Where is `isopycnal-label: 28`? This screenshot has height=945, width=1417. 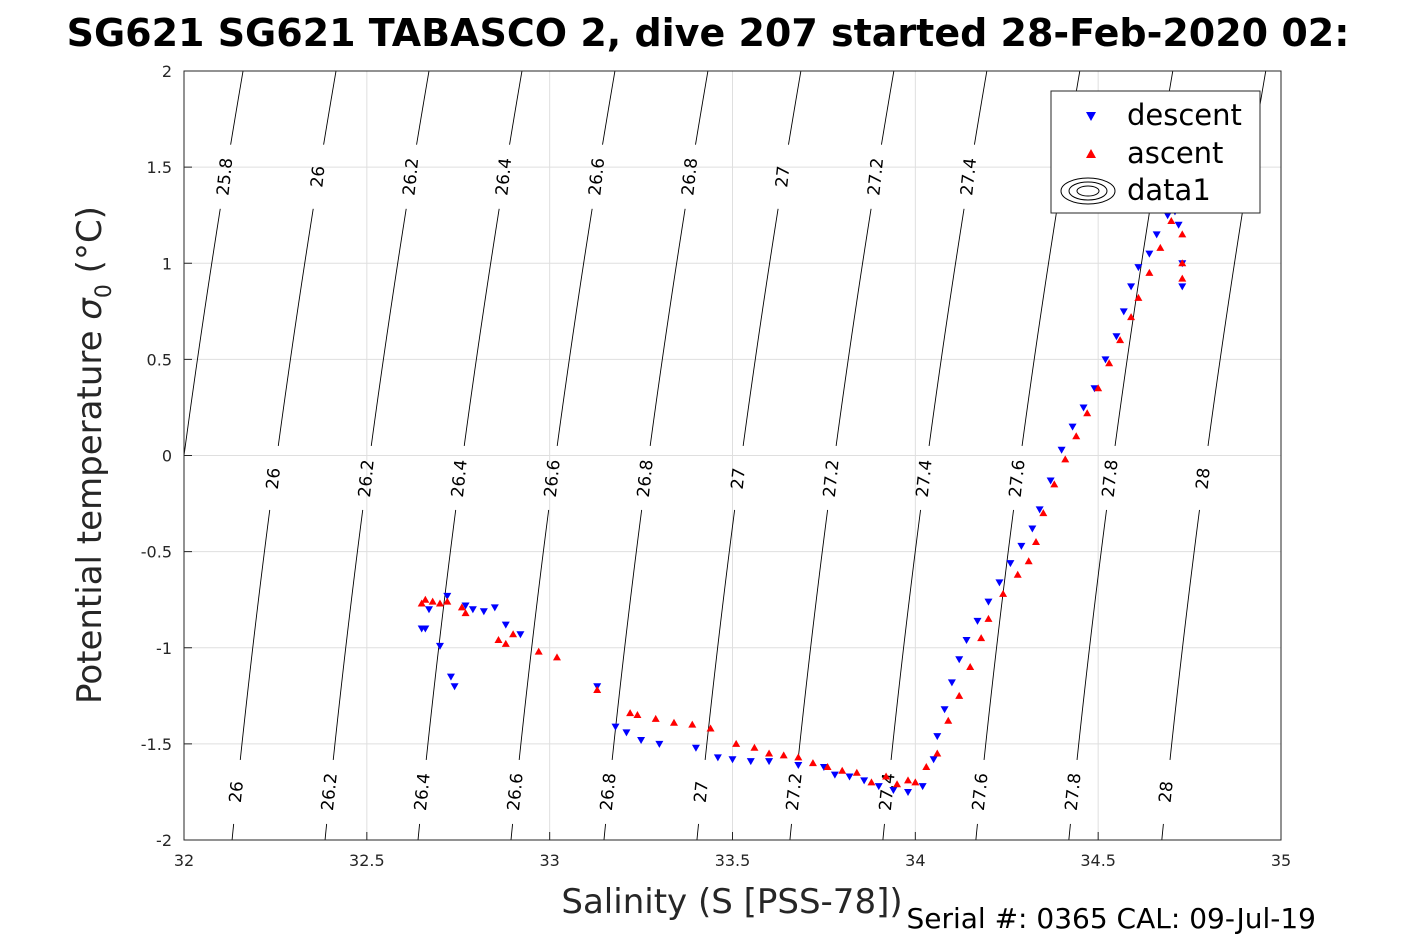
isopycnal-label: 28 is located at coordinates (1167, 792).